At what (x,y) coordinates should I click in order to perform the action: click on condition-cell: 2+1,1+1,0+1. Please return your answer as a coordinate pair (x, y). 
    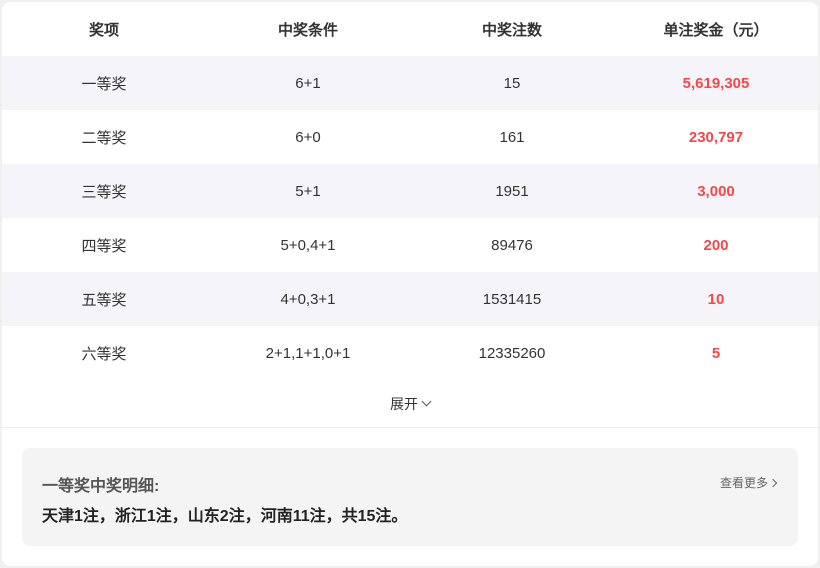
    Looking at the image, I should click on (308, 353).